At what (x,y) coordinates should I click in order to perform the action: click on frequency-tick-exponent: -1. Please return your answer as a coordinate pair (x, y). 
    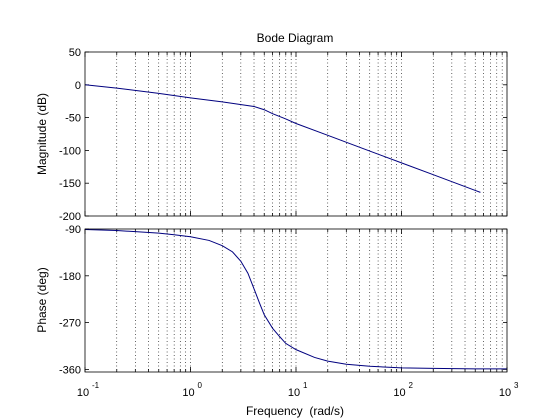
    Looking at the image, I should click on (96, 385).